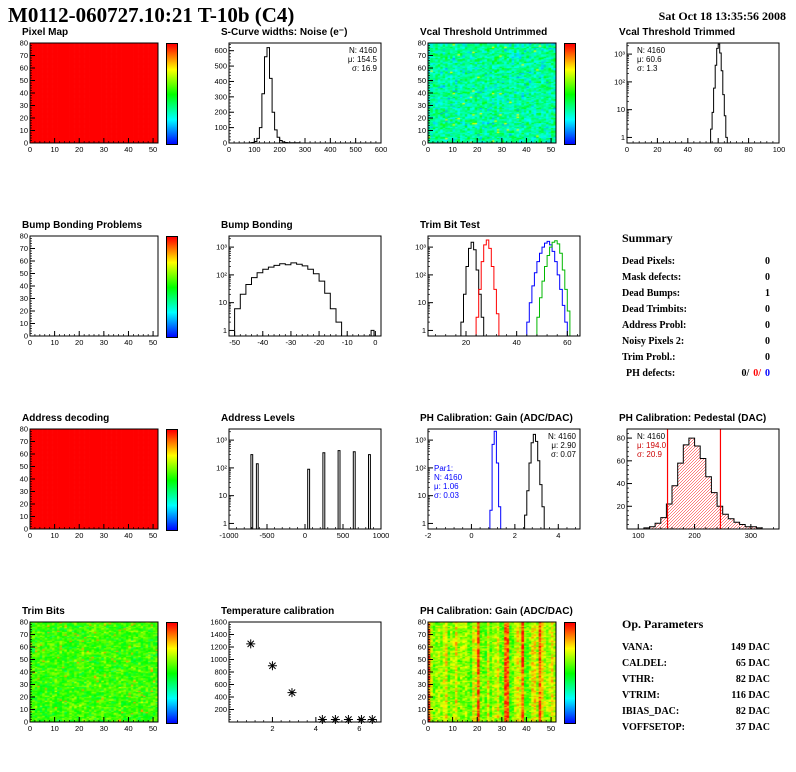 This screenshot has width=796, height=772. Describe the element at coordinates (279, 149) in the screenshot. I see `x-tick-label: 200` at that location.